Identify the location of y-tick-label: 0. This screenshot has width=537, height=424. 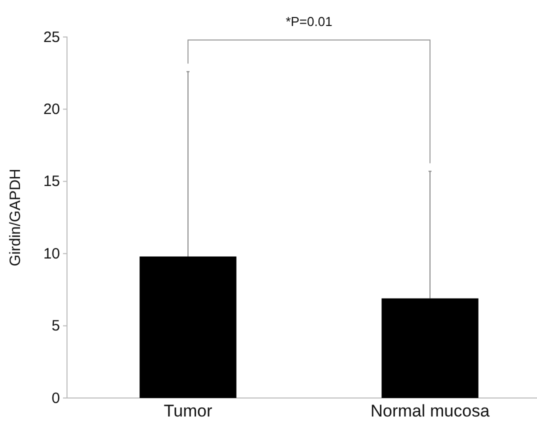
(56, 398).